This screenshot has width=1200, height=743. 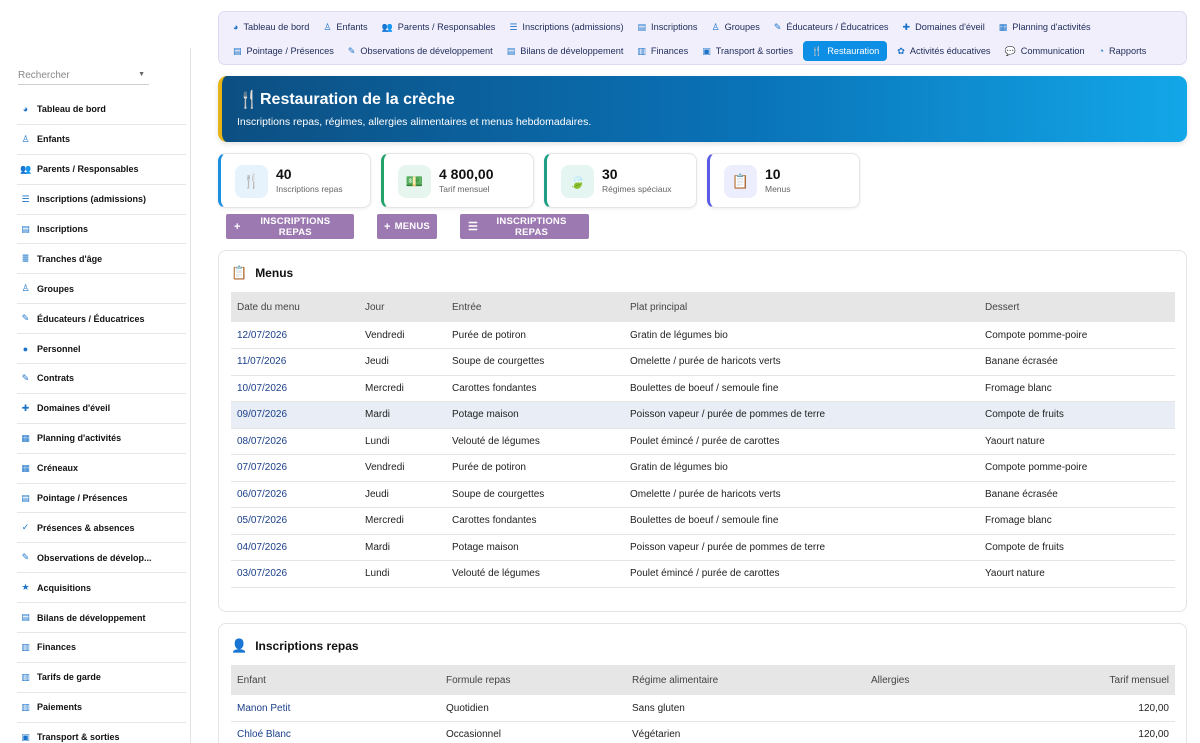 I want to click on column-header-dessert: Dessert, so click(x=1077, y=307).